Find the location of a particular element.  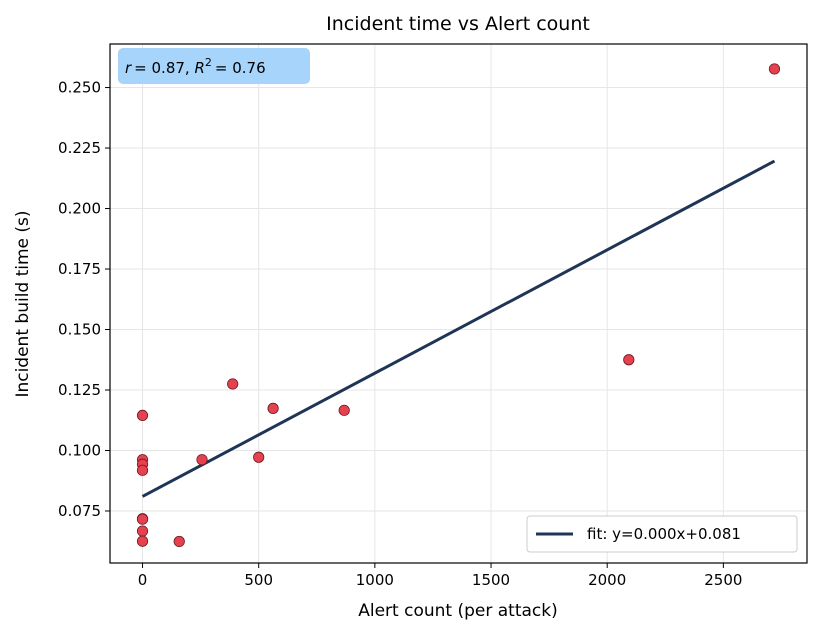

x-tick-label: 0 is located at coordinates (143, 580).